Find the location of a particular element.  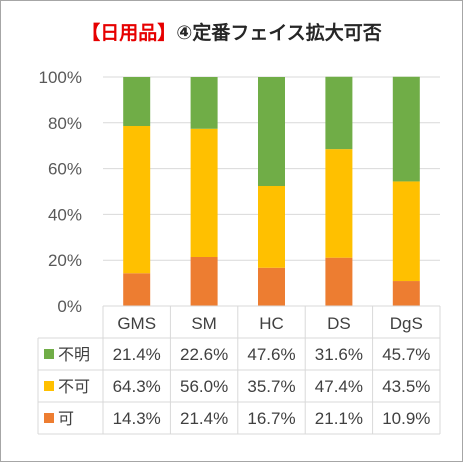

category-label: DS is located at coordinates (339, 323).